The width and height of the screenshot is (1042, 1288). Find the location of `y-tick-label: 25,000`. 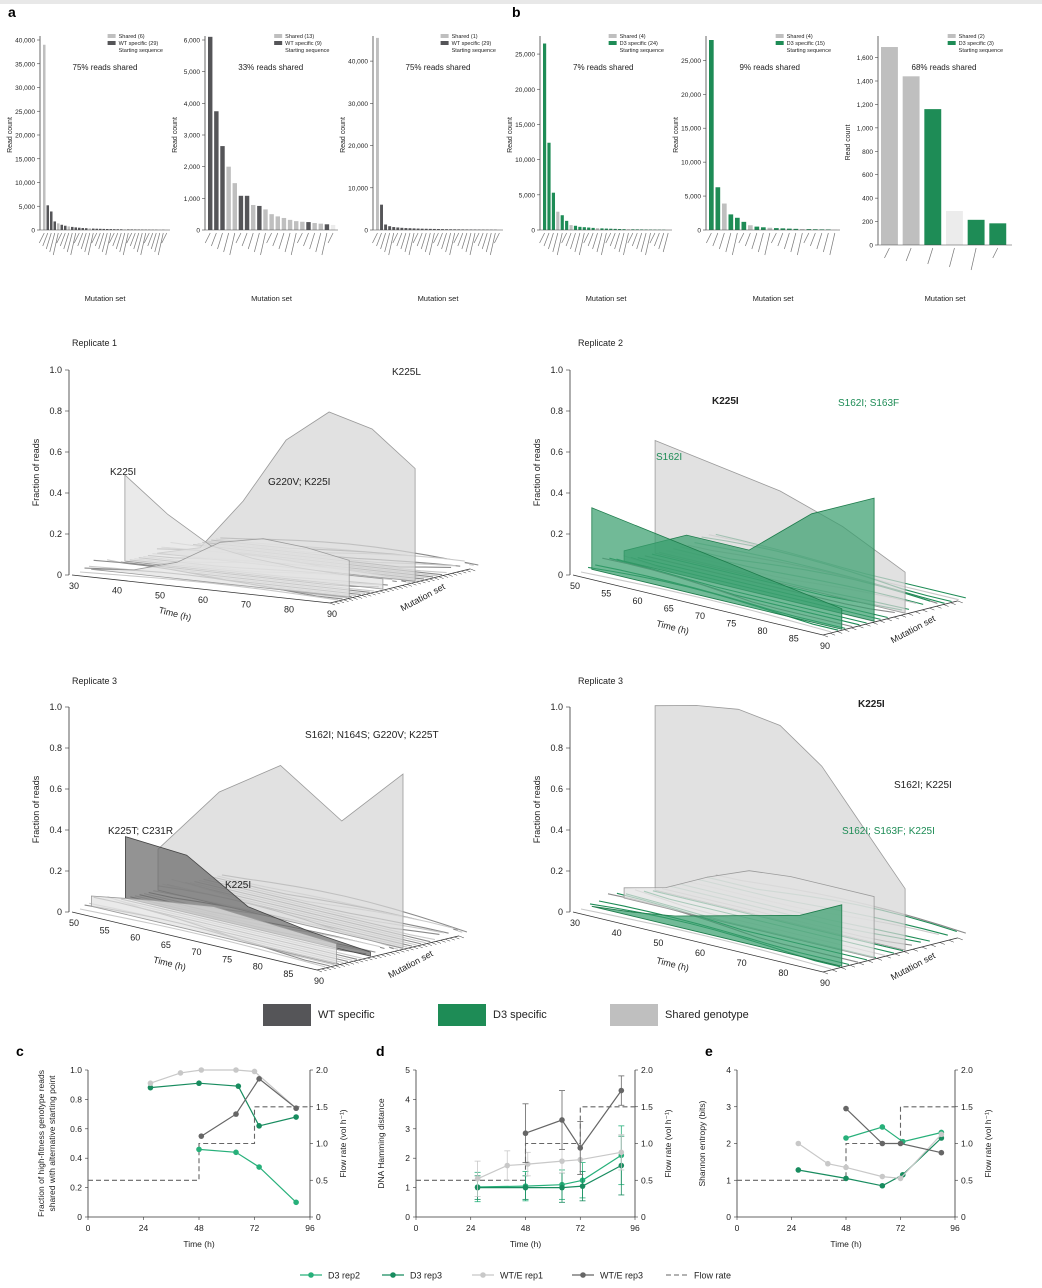

y-tick-label: 25,000 is located at coordinates (525, 55).